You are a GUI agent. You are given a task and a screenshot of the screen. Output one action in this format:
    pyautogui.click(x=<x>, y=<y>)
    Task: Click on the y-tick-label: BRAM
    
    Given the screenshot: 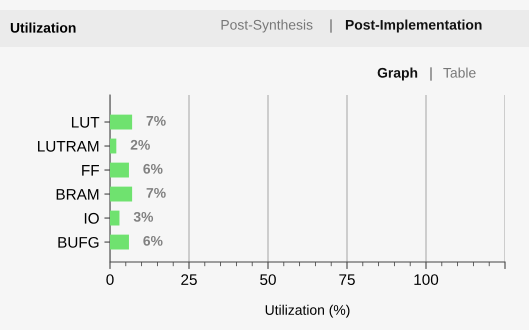 What is the action you would take?
    pyautogui.click(x=77, y=194)
    